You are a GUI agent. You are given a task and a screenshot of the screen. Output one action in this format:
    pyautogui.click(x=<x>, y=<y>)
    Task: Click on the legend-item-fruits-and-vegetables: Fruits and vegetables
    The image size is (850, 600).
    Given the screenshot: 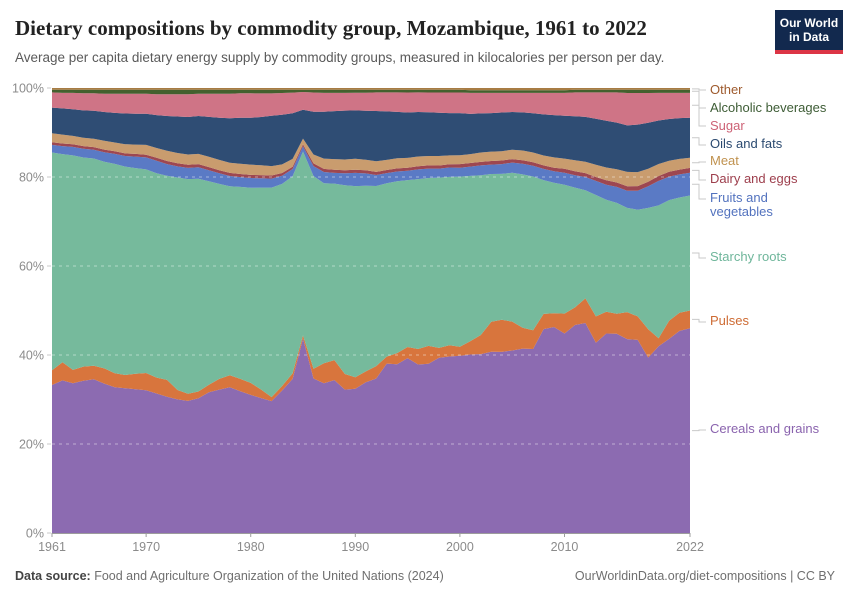 What is the action you would take?
    pyautogui.click(x=741, y=205)
    